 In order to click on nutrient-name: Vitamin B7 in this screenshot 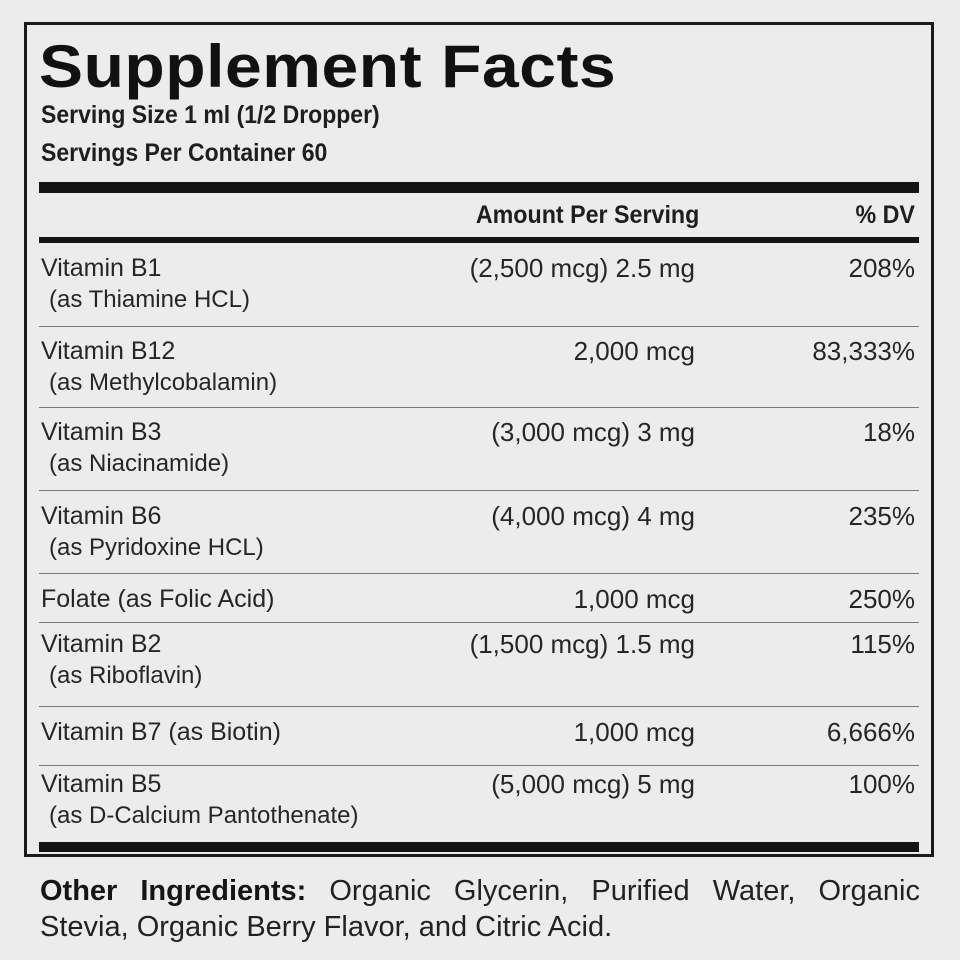, I will do `click(101, 732)`.